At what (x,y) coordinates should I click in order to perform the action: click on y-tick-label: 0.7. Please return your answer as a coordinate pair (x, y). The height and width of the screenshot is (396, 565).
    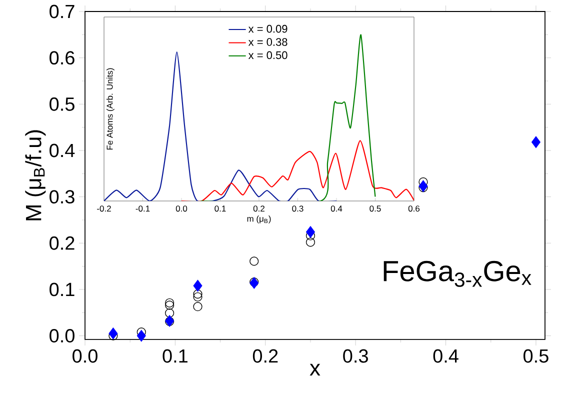
    Looking at the image, I should click on (62, 11).